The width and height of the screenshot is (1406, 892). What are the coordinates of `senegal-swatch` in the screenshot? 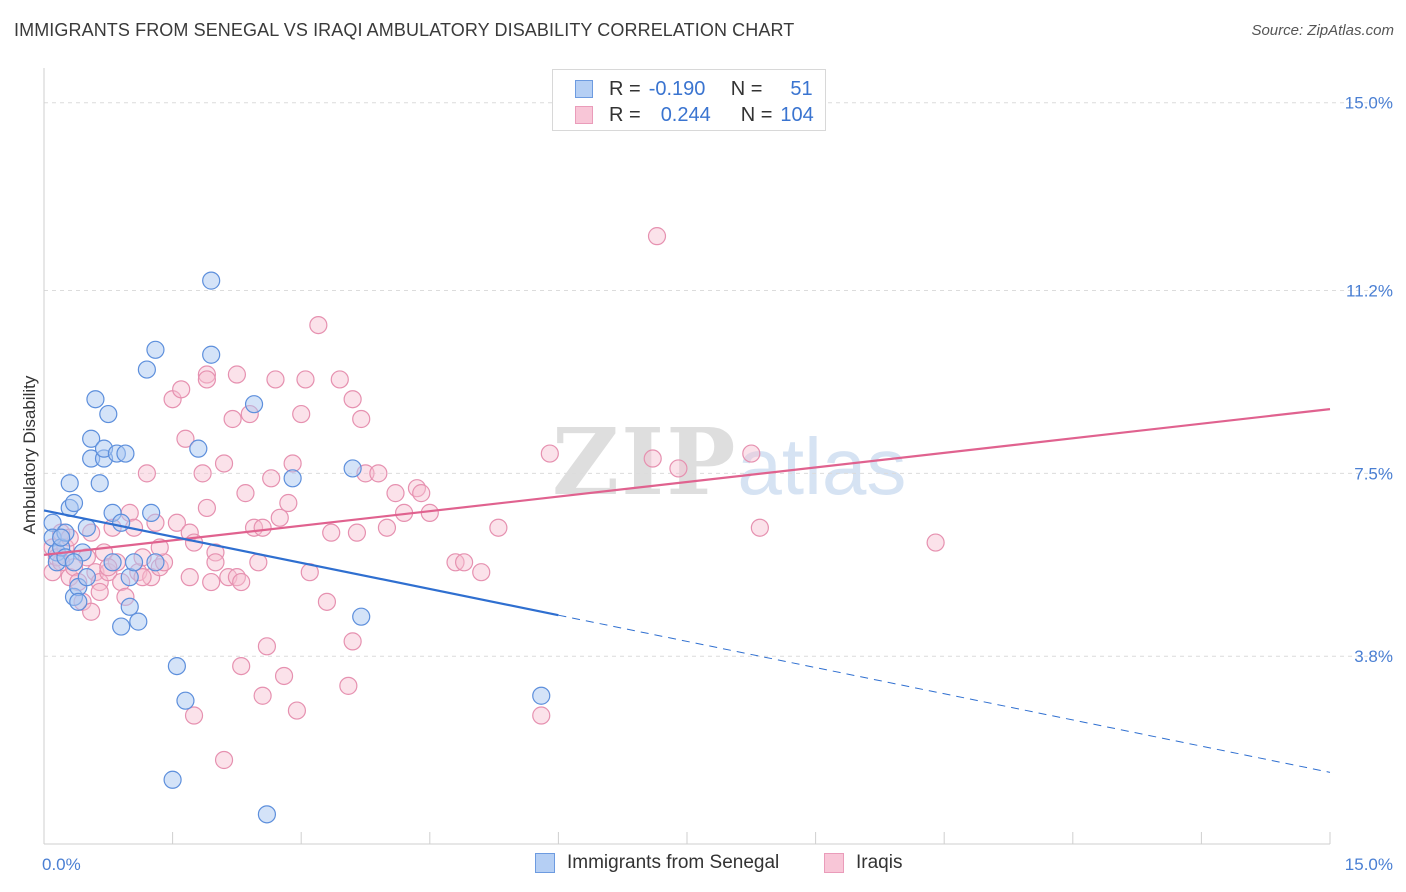 It's located at (584, 89).